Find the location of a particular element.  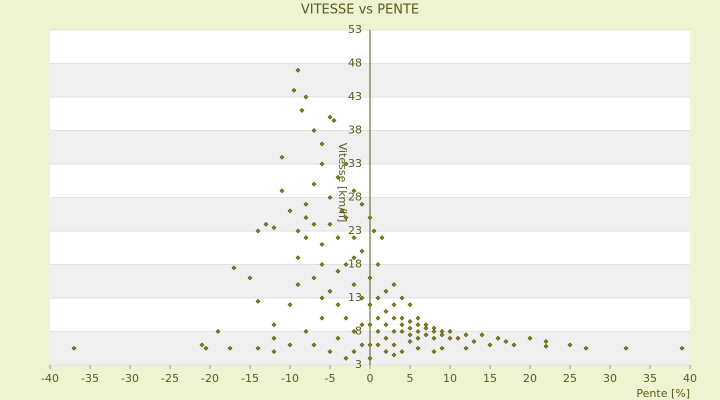

y-tick-label: 43 is located at coordinates (355, 96).